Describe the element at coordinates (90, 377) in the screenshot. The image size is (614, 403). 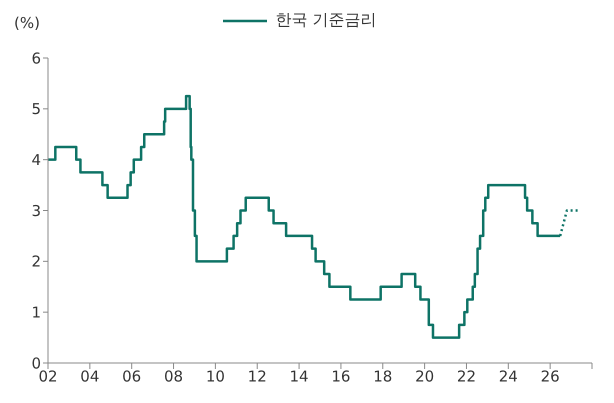
I see `x-tick-label: 04` at that location.